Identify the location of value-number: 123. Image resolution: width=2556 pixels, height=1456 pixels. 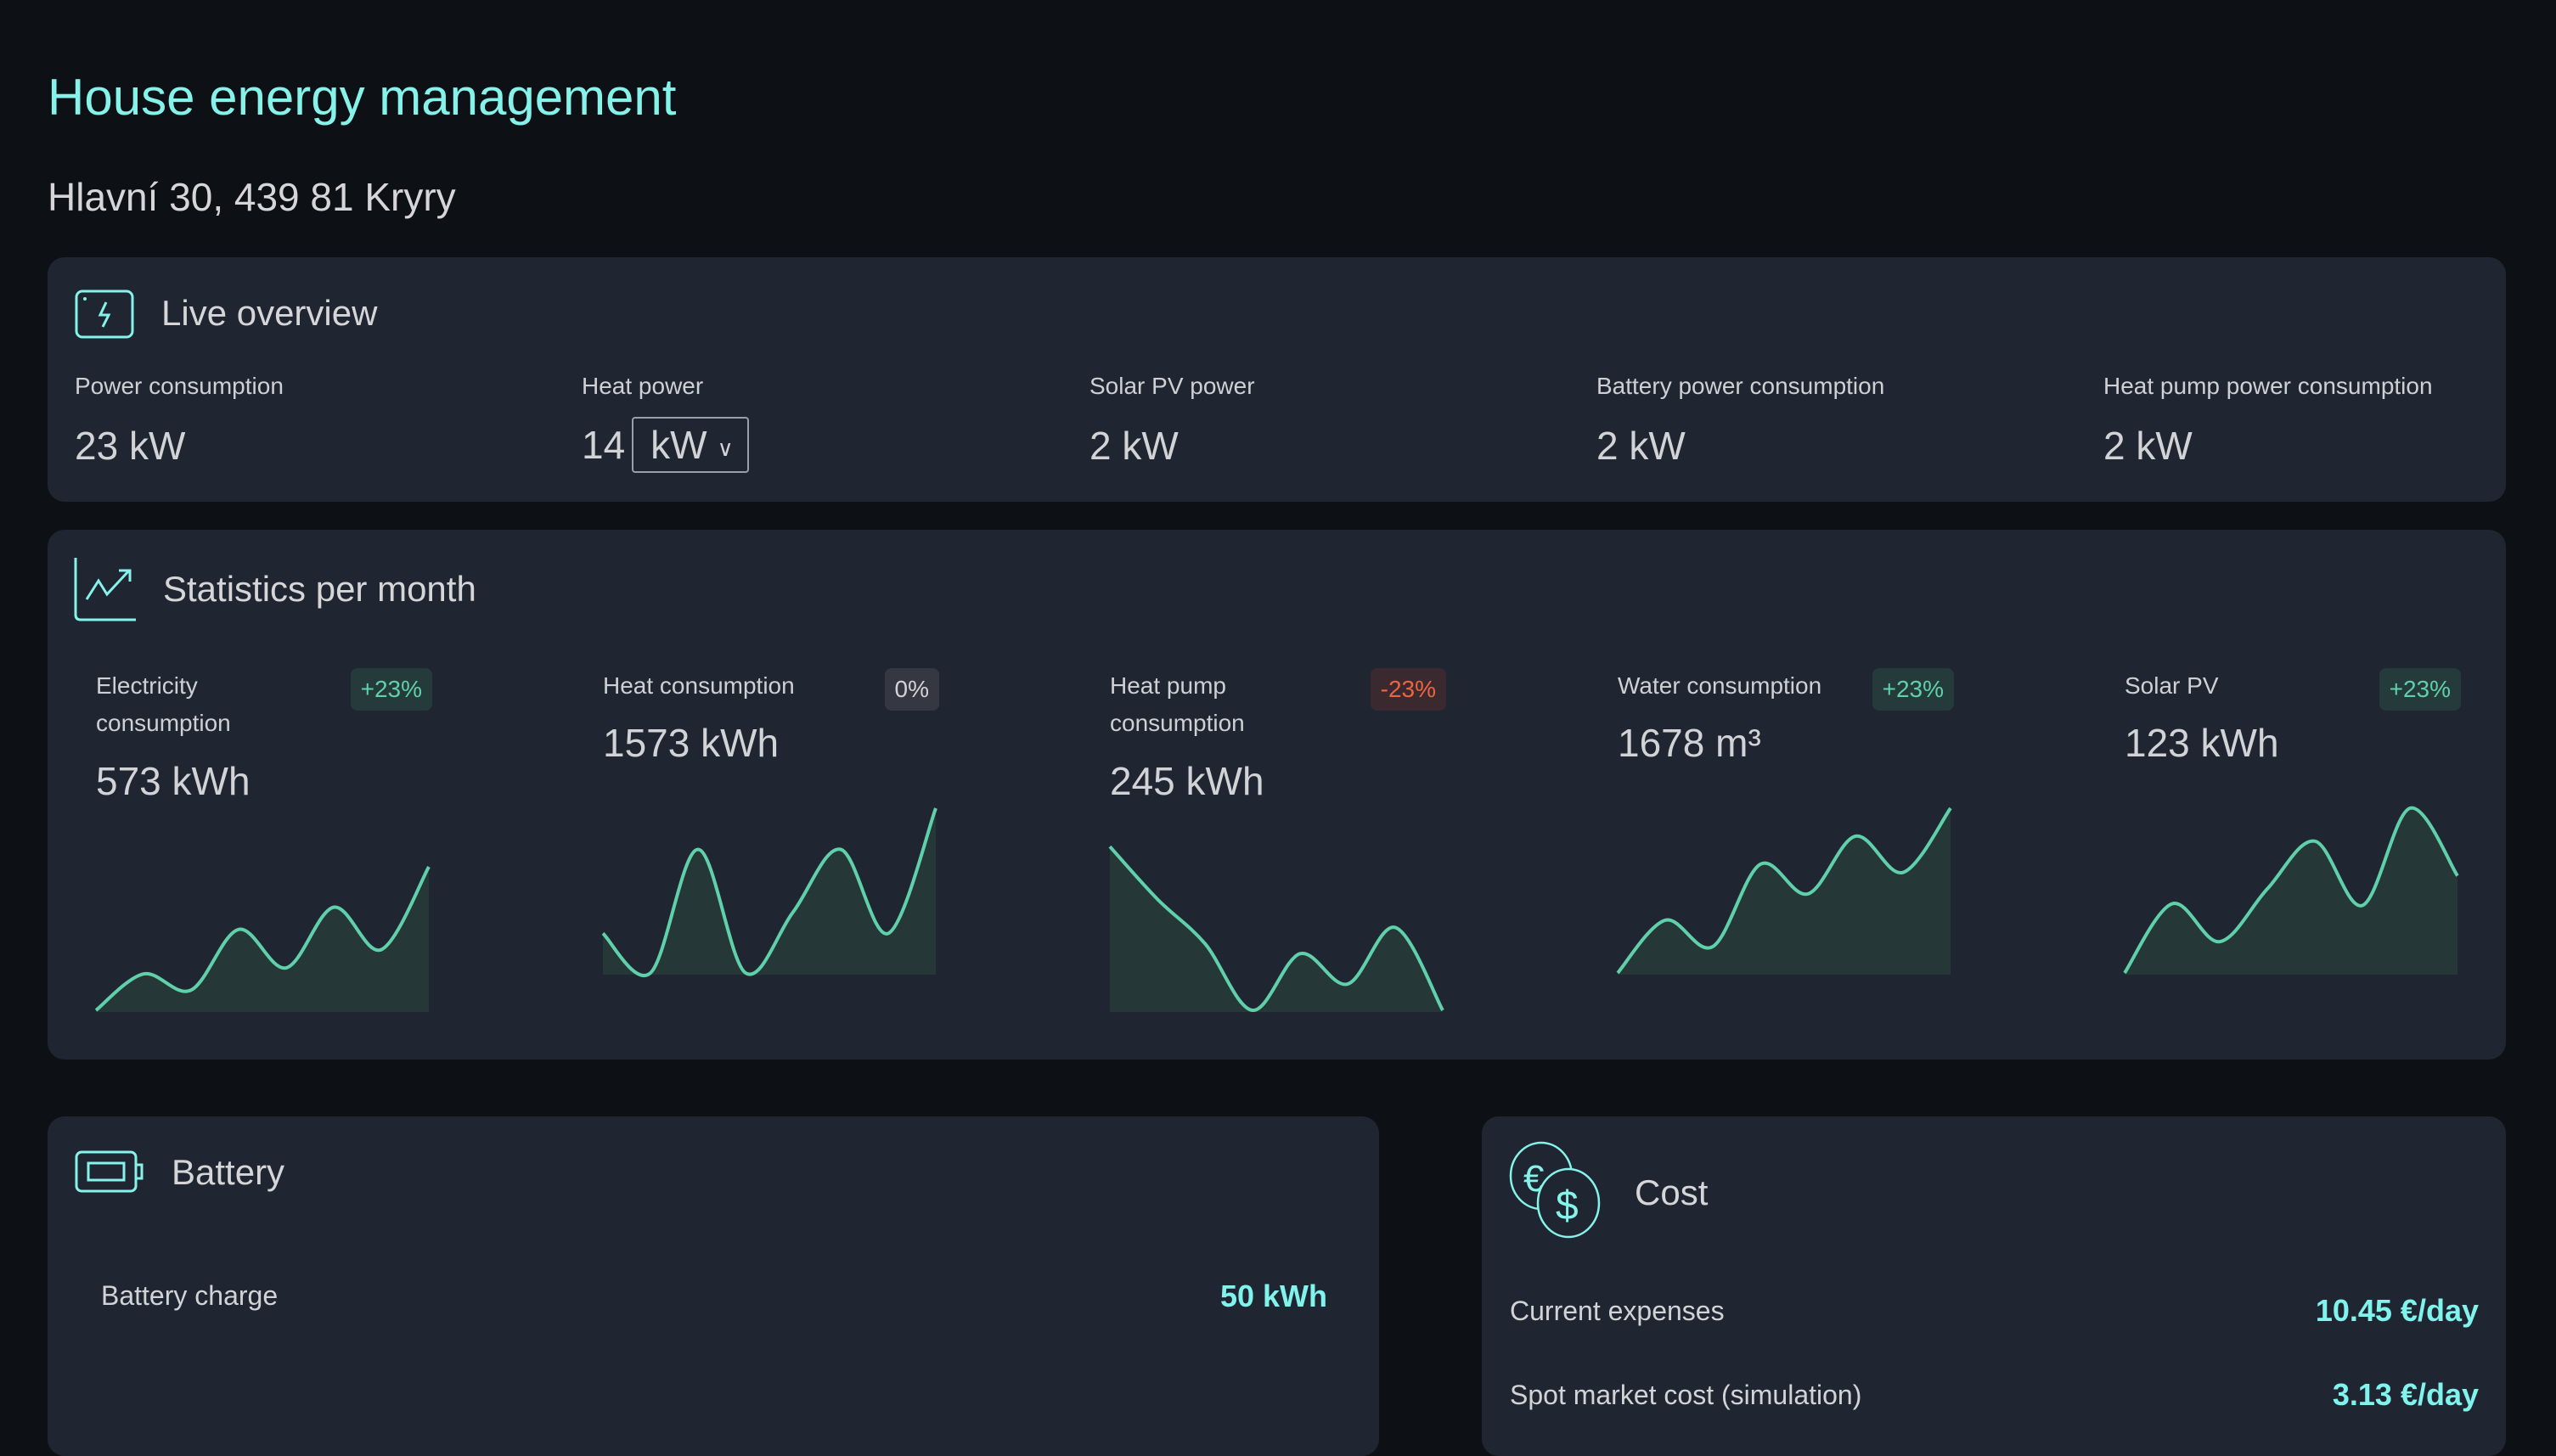
(2157, 743).